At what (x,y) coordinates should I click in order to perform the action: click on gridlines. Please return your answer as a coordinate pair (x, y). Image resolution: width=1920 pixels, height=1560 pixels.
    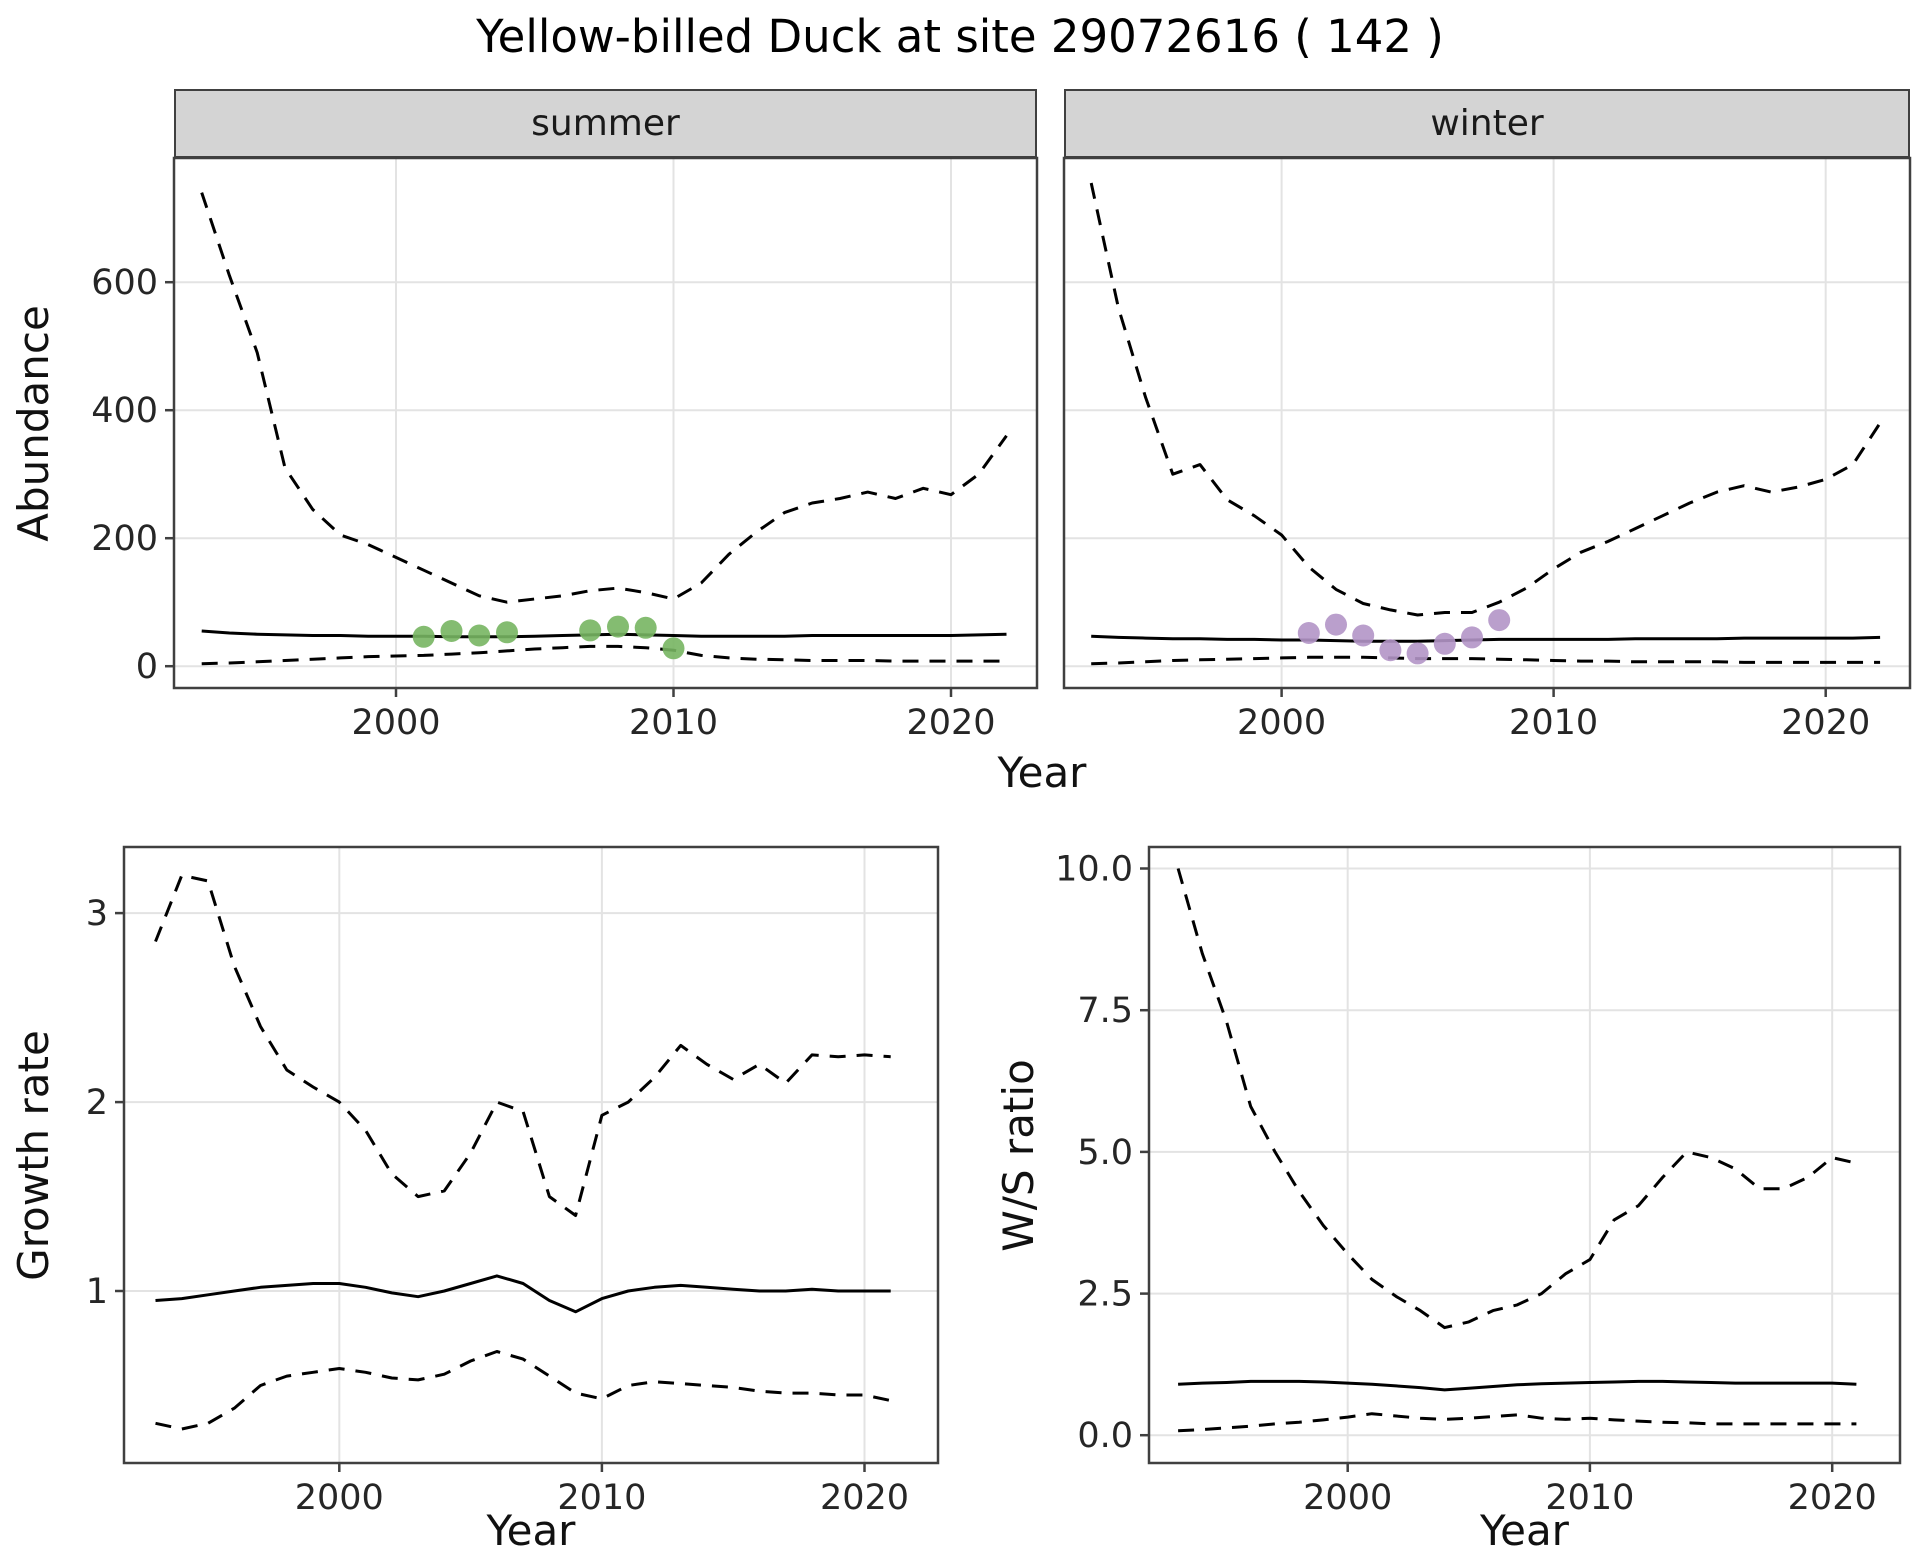
    Looking at the image, I should click on (1487, 423).